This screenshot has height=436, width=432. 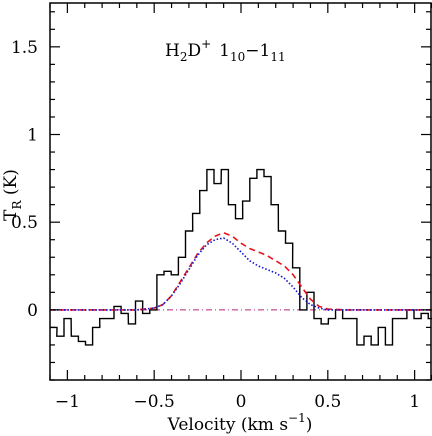 I want to click on y-axis-title: TR (K), so click(x=12, y=195).